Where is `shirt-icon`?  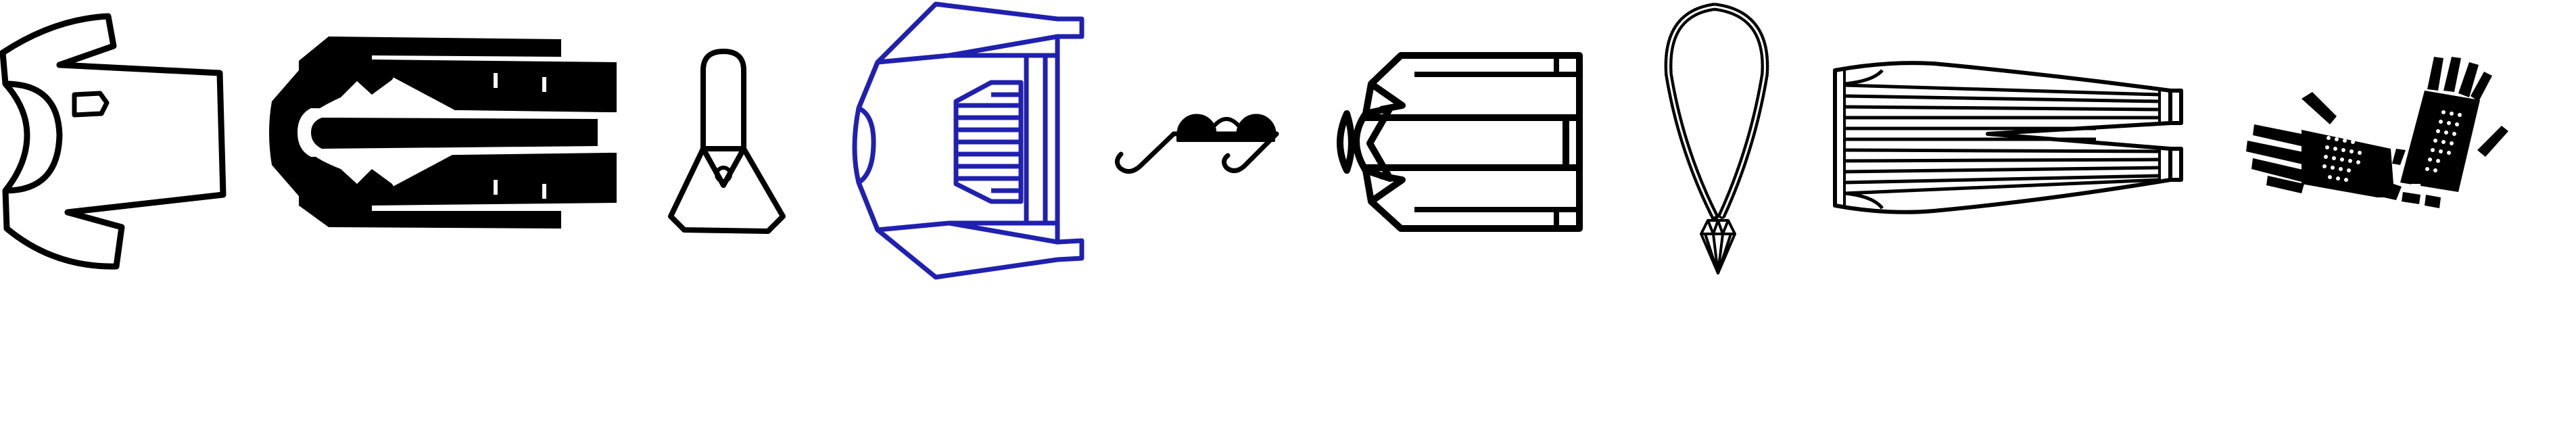
shirt-icon is located at coordinates (115, 141).